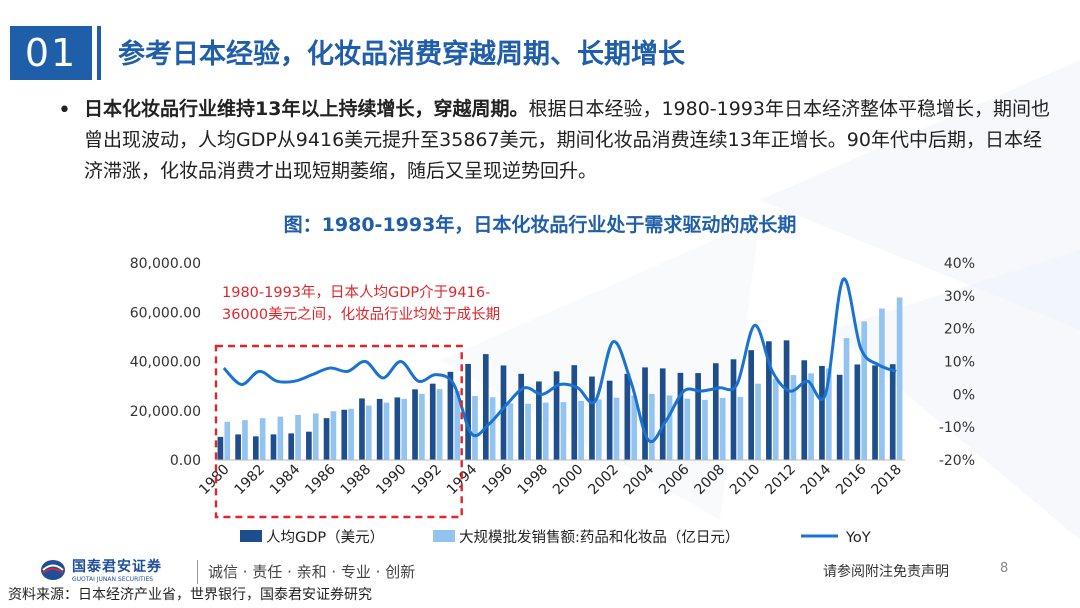 Image resolution: width=1080 pixels, height=608 pixels. Describe the element at coordinates (426, 480) in the screenshot. I see `x-tick-label: 1992` at that location.